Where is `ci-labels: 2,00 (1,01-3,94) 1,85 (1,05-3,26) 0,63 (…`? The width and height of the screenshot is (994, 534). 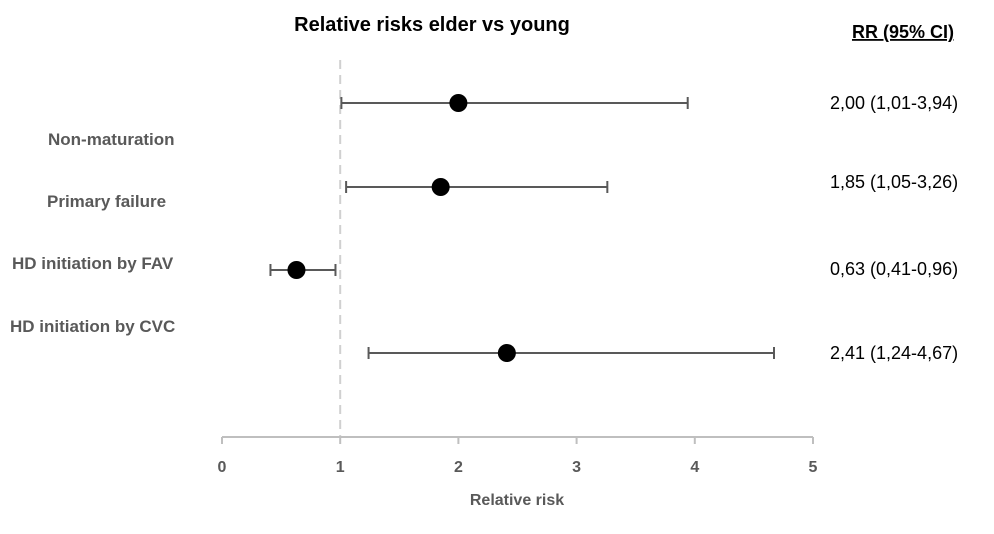 ci-labels: 2,00 (1,01-3,94) 1,85 (1,05-3,26) 0,63 (… is located at coordinates (894, 228).